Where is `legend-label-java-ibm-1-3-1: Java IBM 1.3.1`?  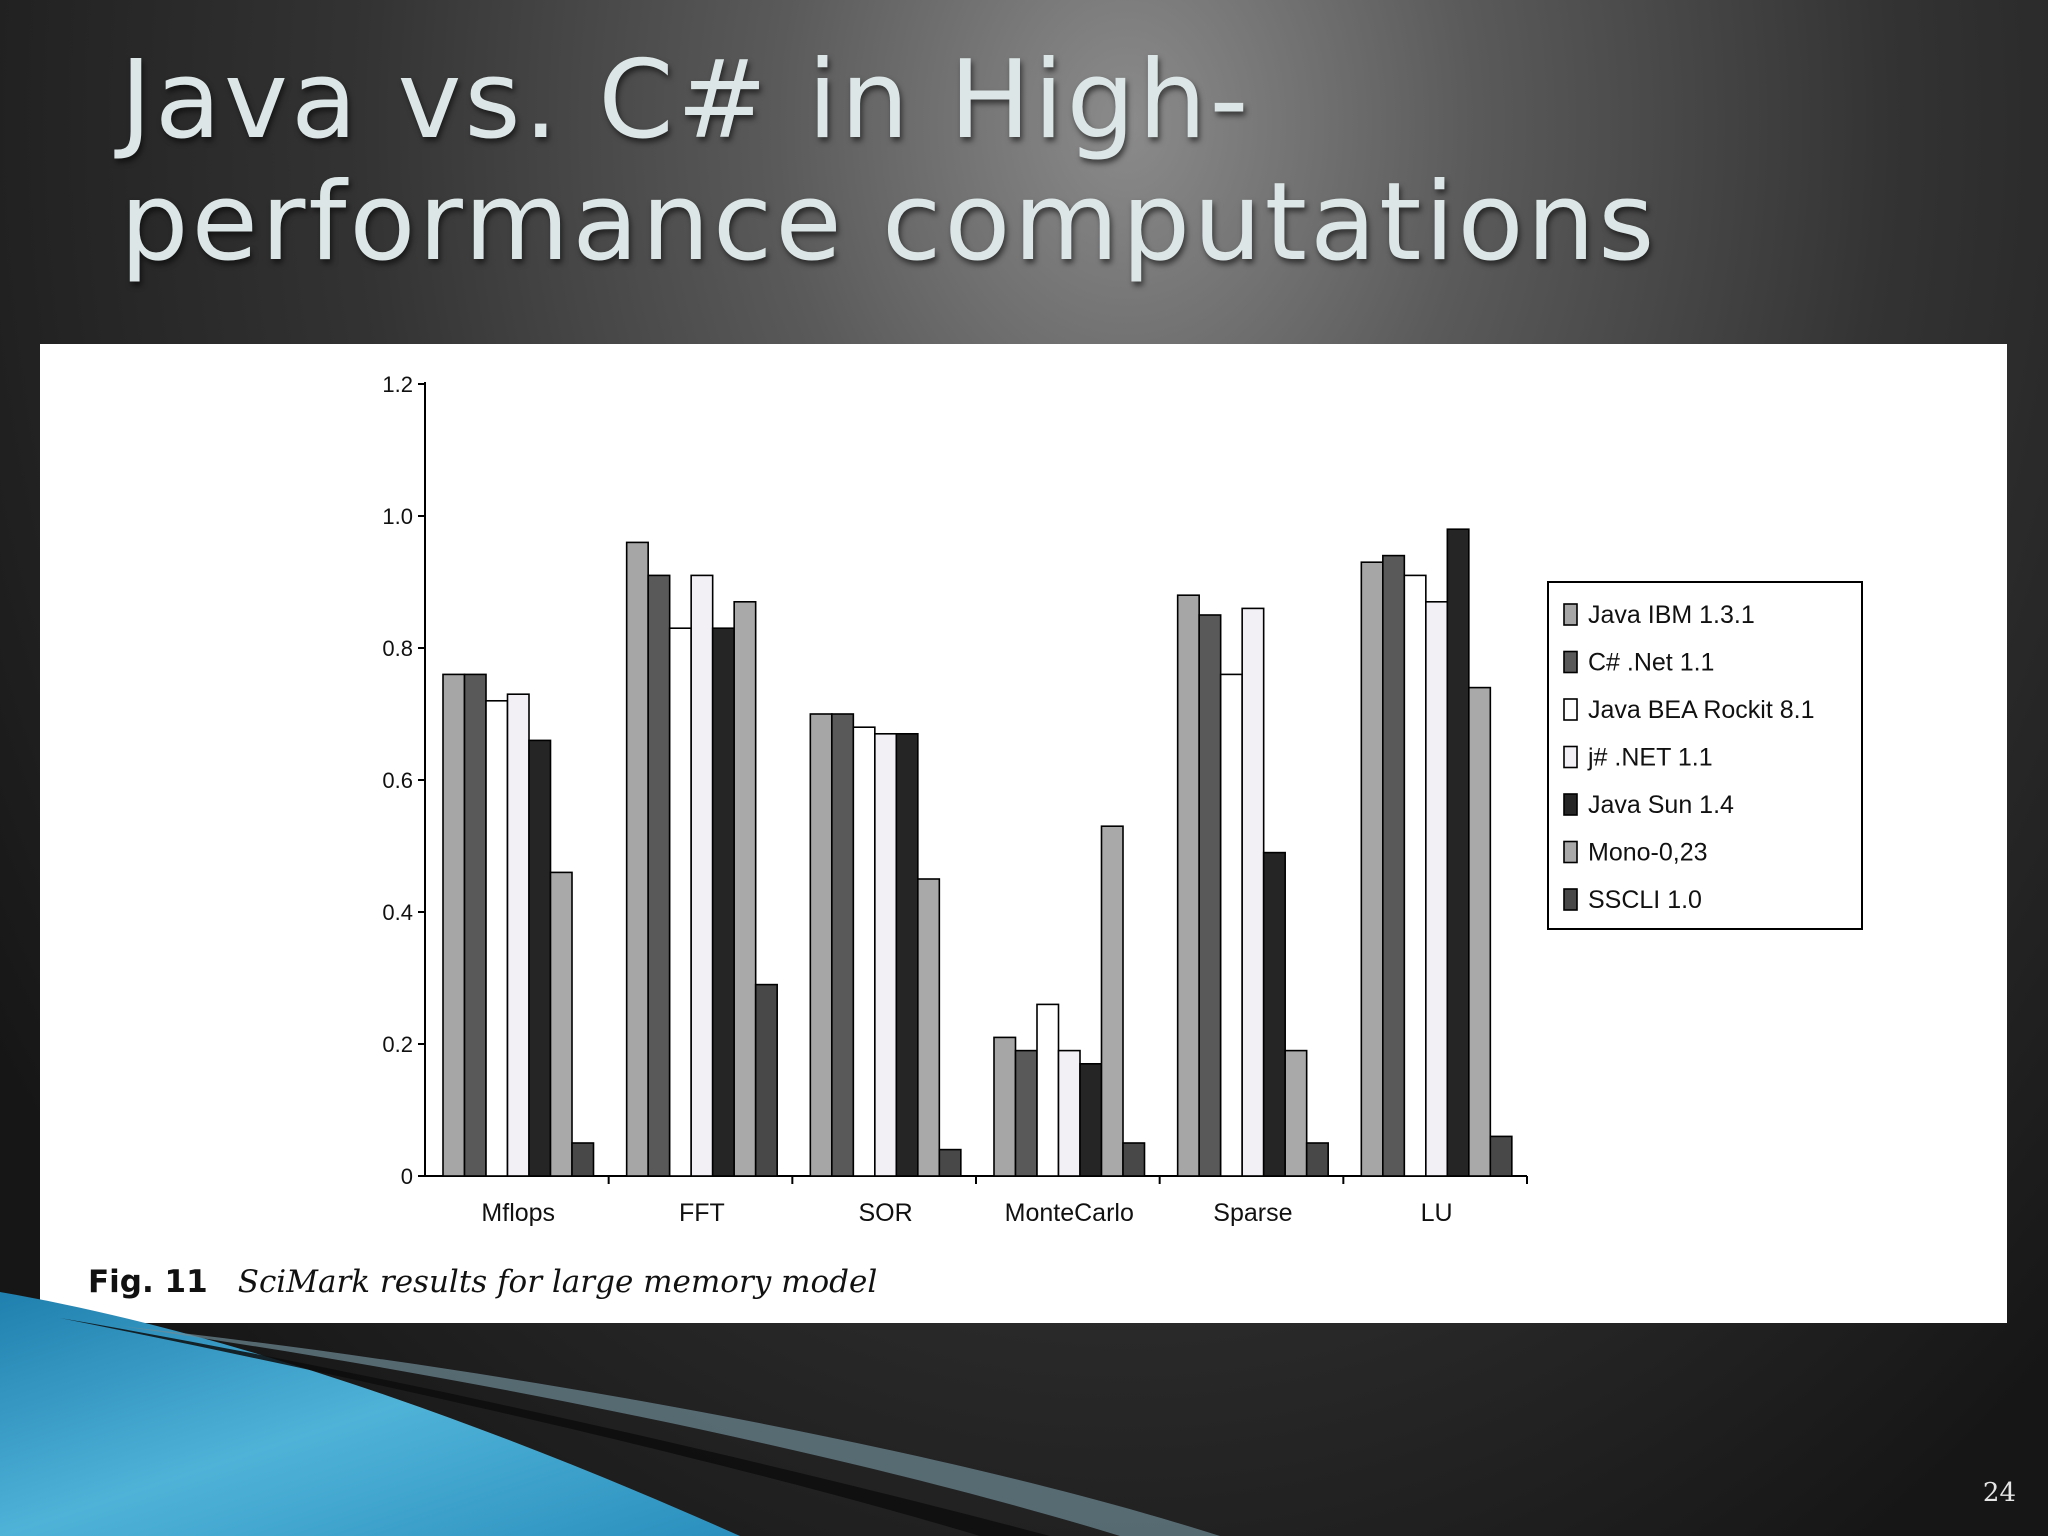
legend-label-java-ibm-1-3-1: Java IBM 1.3.1 is located at coordinates (1671, 615).